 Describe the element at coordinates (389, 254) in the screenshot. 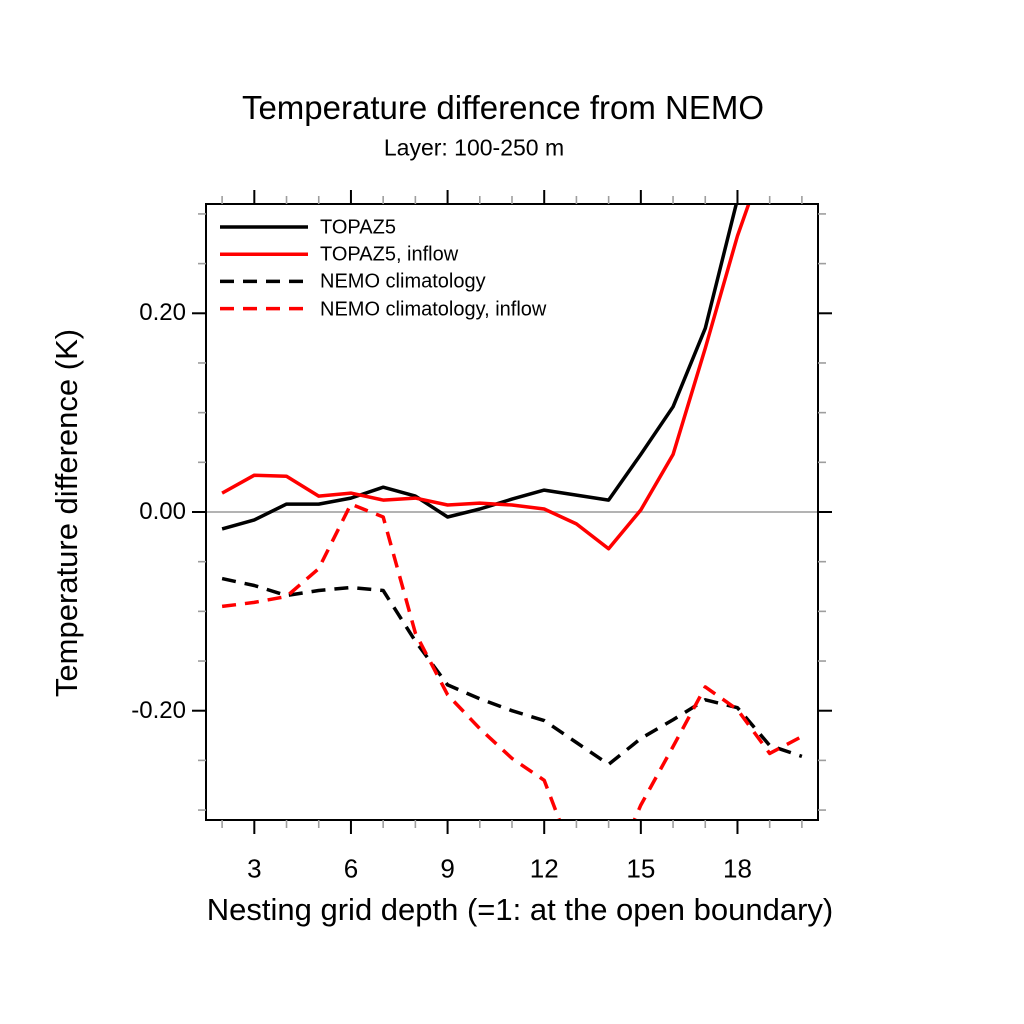

I see `legend-label-1: TOPAZ5, inflow` at that location.